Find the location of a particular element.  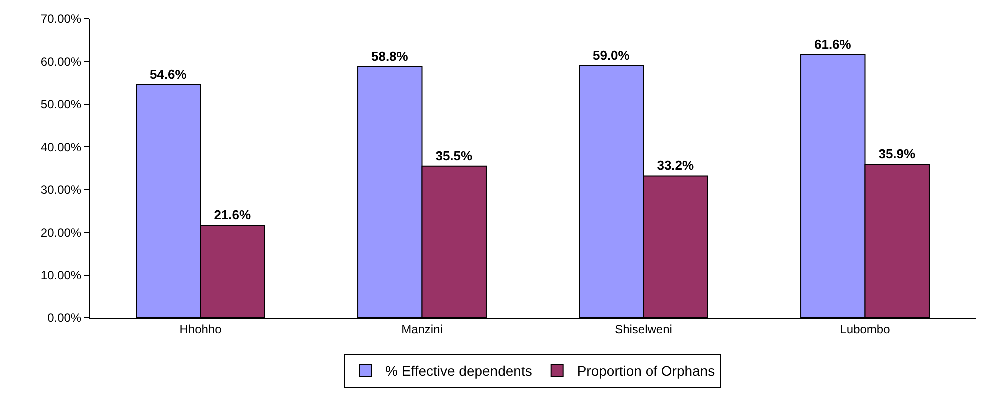

data-label: 35.5% is located at coordinates (455, 156).